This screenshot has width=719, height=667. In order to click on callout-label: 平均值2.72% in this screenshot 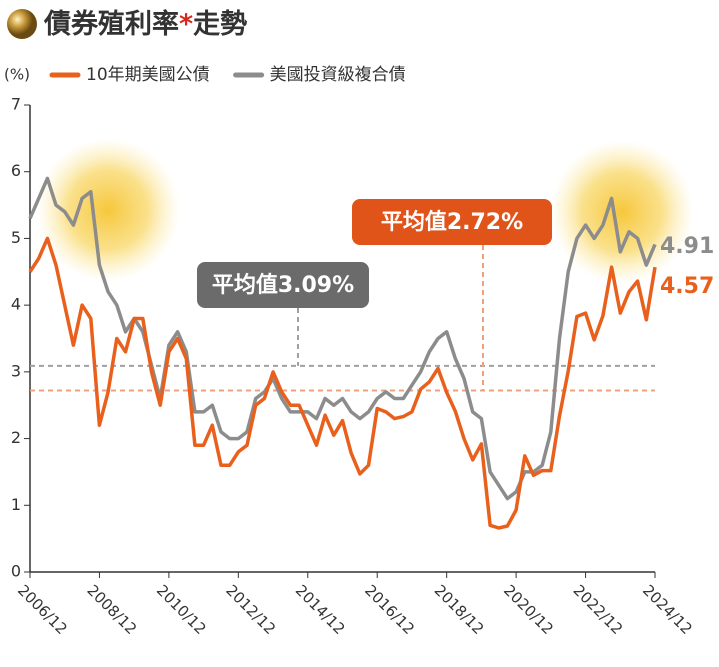, I will do `click(452, 222)`.